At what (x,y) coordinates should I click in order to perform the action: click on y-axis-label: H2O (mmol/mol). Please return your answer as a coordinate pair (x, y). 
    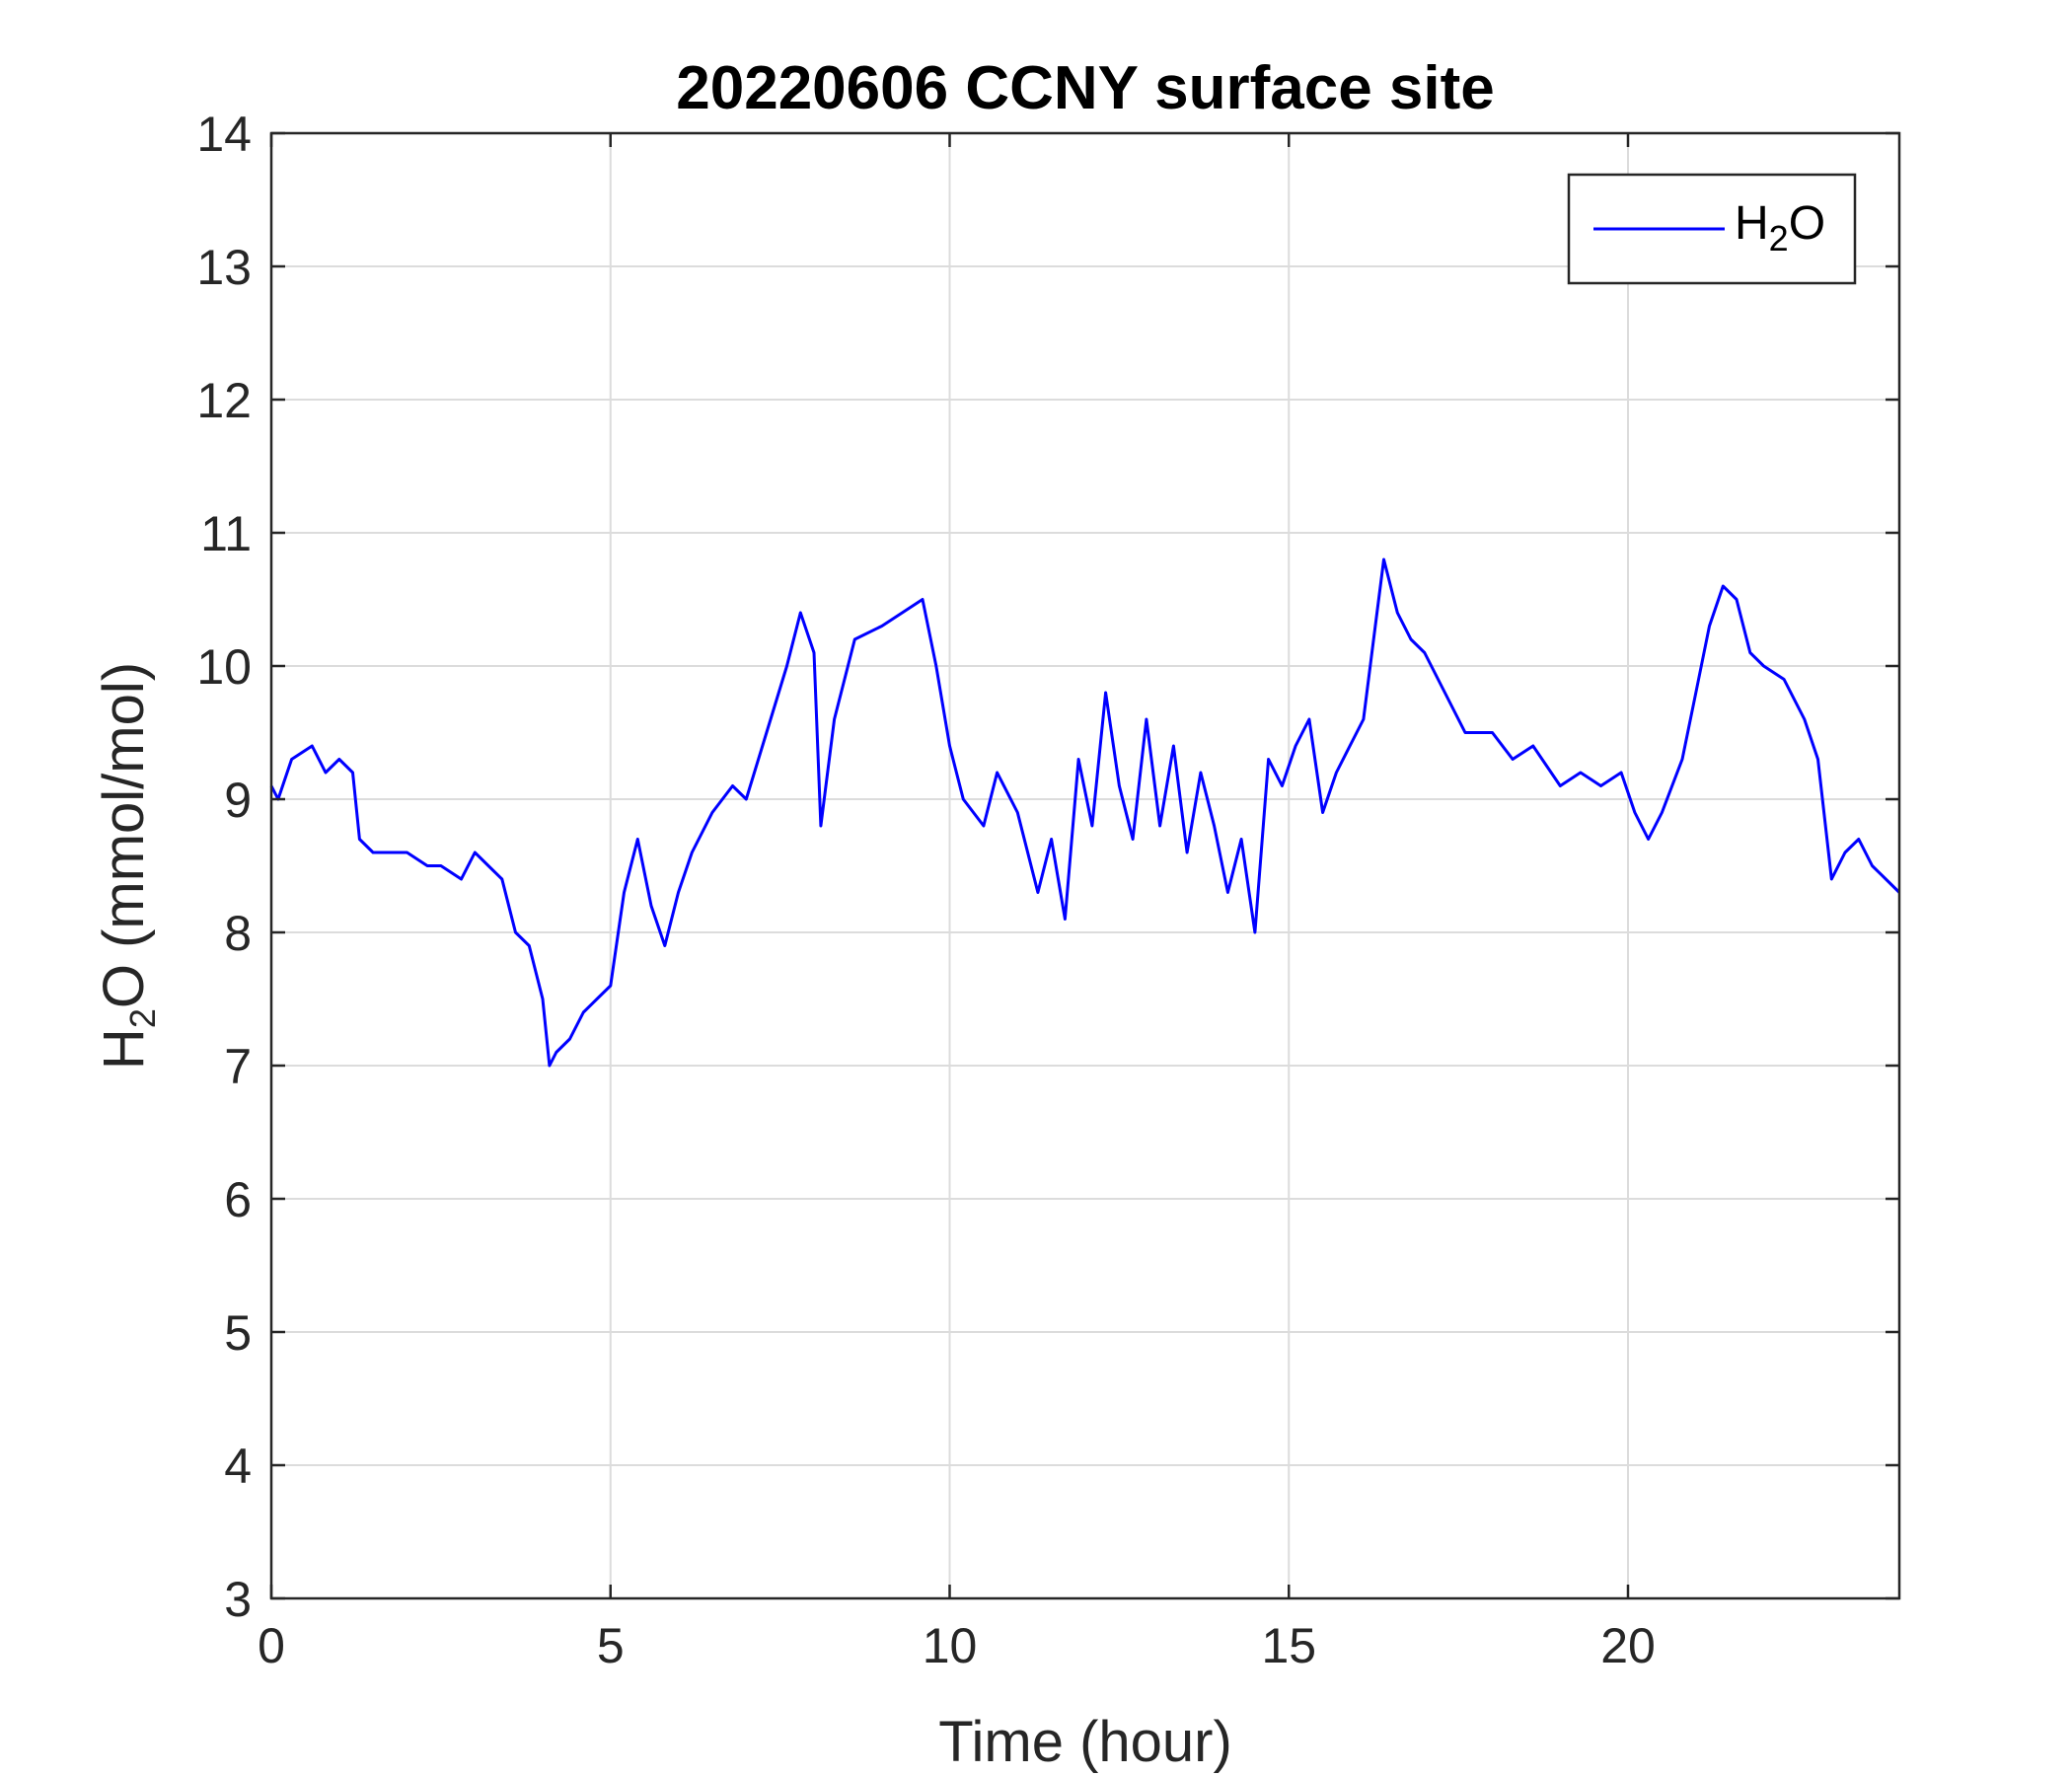
    Looking at the image, I should click on (128, 866).